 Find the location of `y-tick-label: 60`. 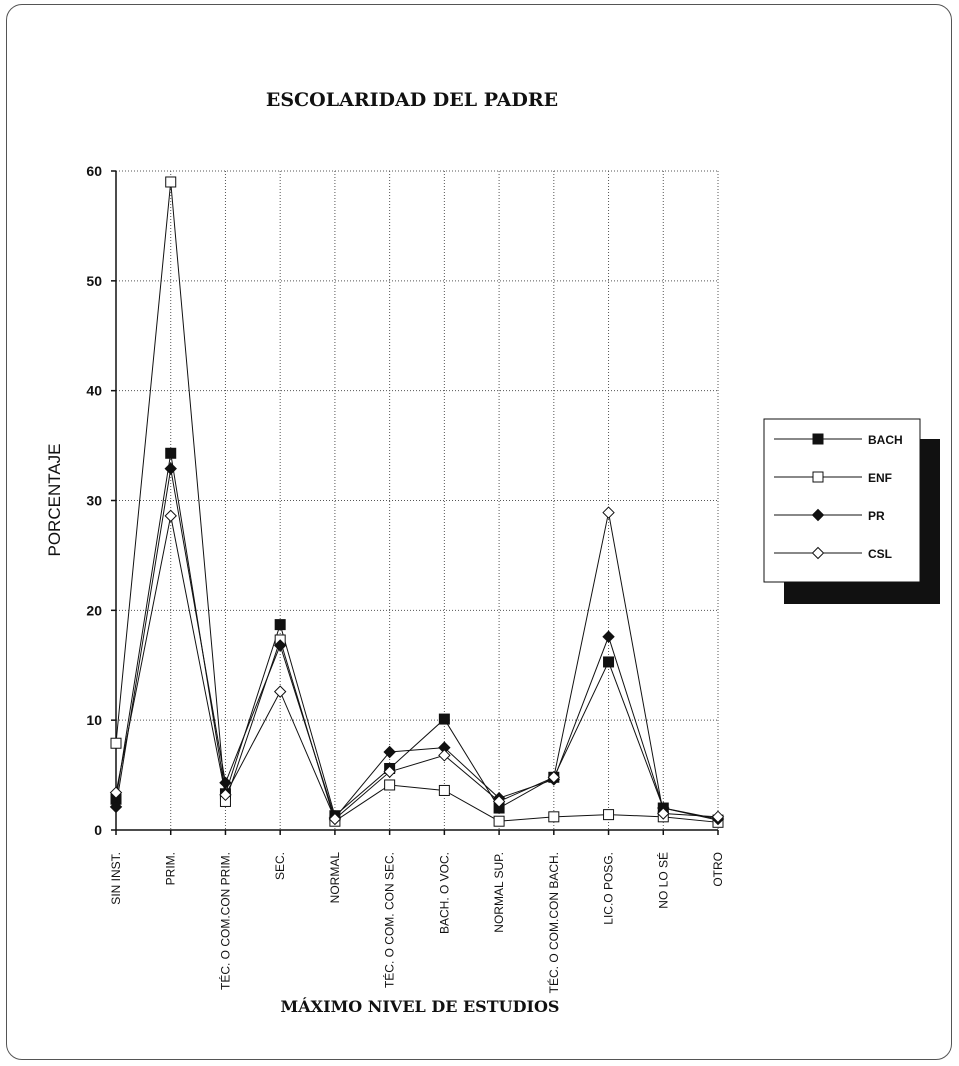

y-tick-label: 60 is located at coordinates (94, 171).